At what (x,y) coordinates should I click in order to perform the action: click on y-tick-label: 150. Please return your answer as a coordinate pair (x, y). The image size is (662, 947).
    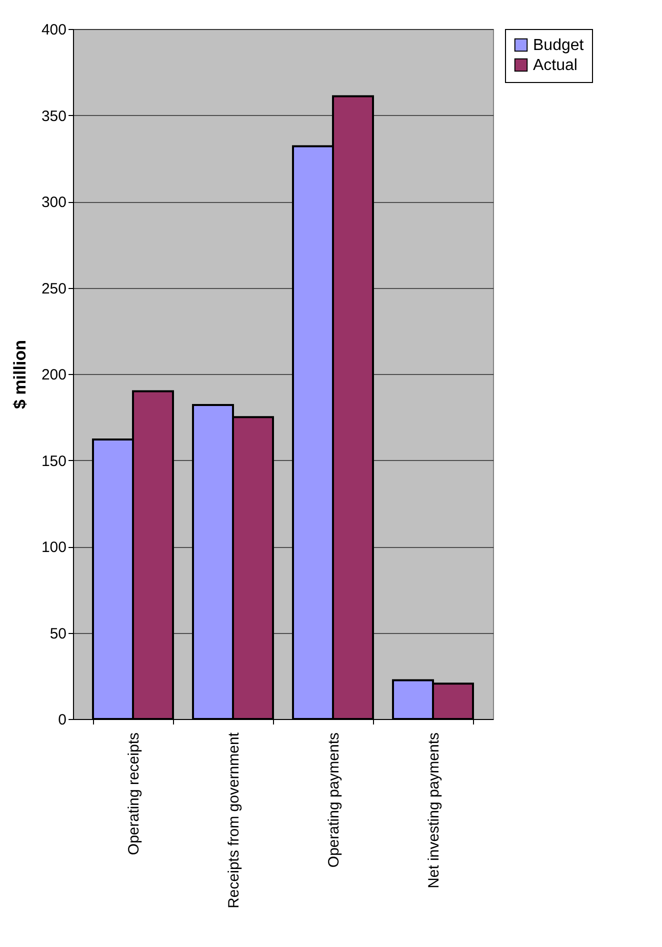
    Looking at the image, I should click on (53, 461).